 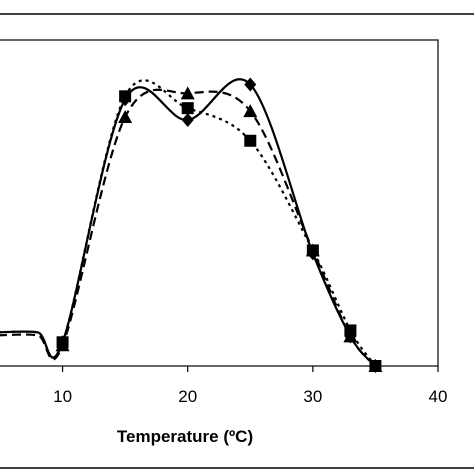 I want to click on x-axis-title: Temperature (ºC), so click(x=185, y=436).